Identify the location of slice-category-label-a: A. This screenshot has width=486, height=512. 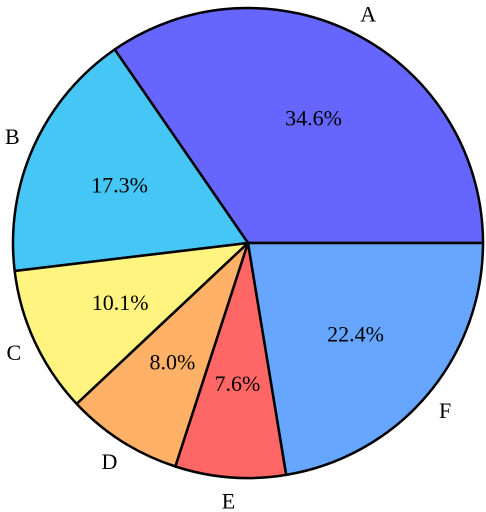
(368, 14).